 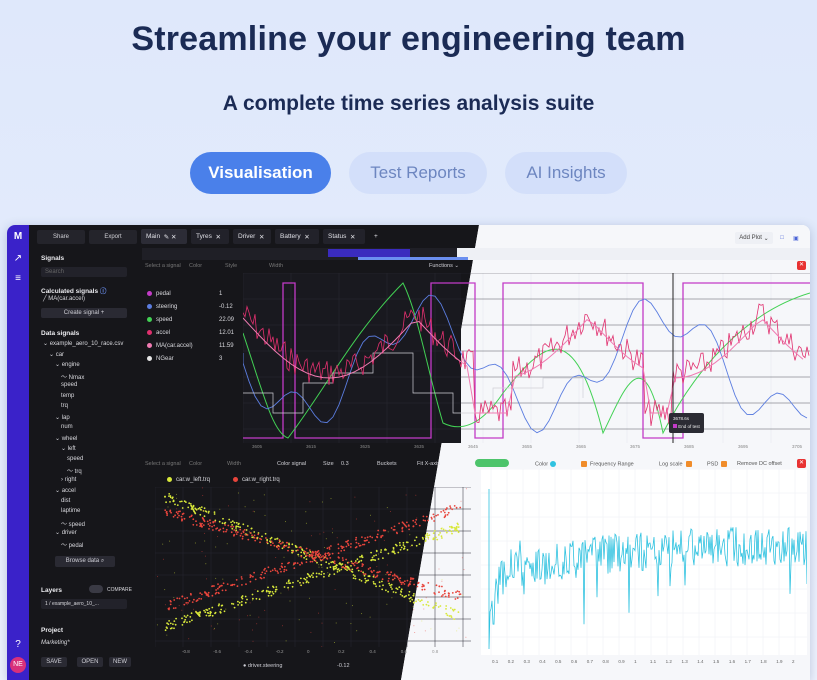 What do you see at coordinates (66, 500) in the screenshot?
I see `tree-item: dist` at bounding box center [66, 500].